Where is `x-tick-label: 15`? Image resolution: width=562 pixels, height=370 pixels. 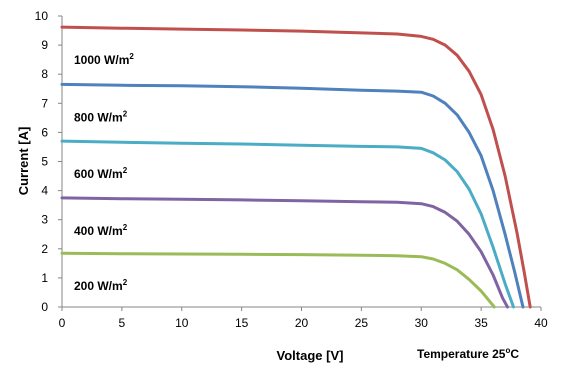
x-tick-label: 15 is located at coordinates (242, 323).